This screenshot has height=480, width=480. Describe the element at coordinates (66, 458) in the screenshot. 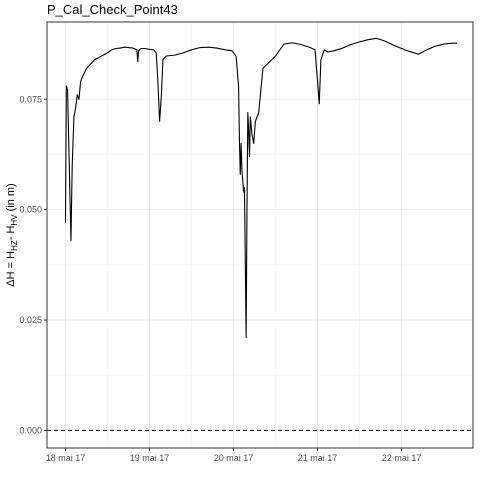

I see `x-tick-label: 18 mai 17` at that location.